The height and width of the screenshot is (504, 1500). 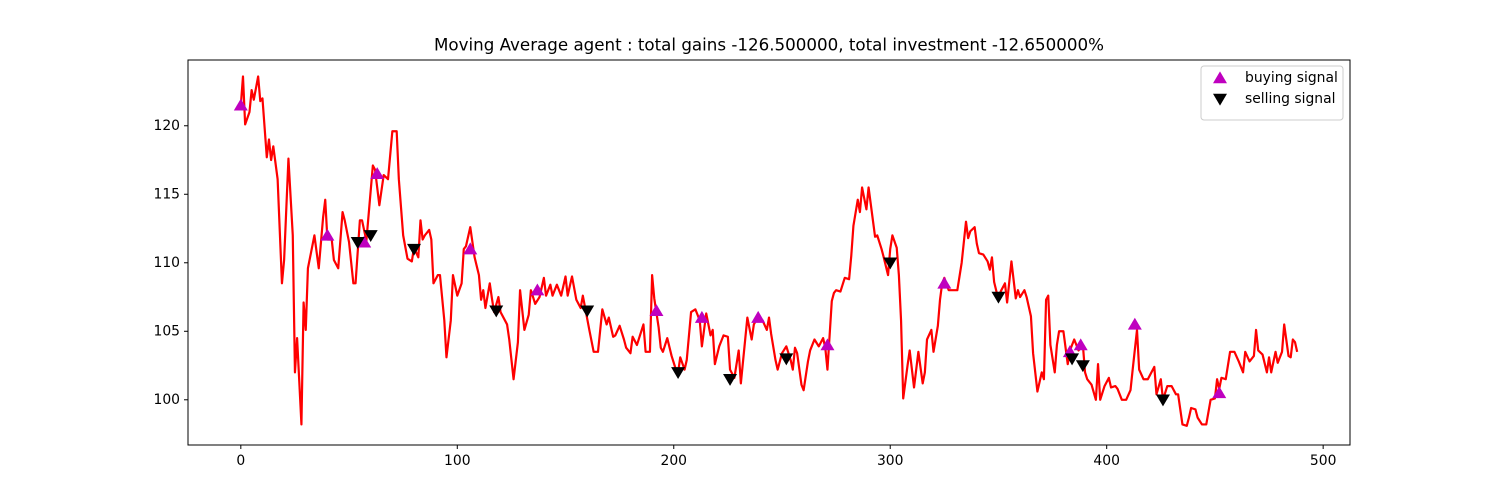 What do you see at coordinates (166, 400) in the screenshot?
I see `y-tick-label: 100` at bounding box center [166, 400].